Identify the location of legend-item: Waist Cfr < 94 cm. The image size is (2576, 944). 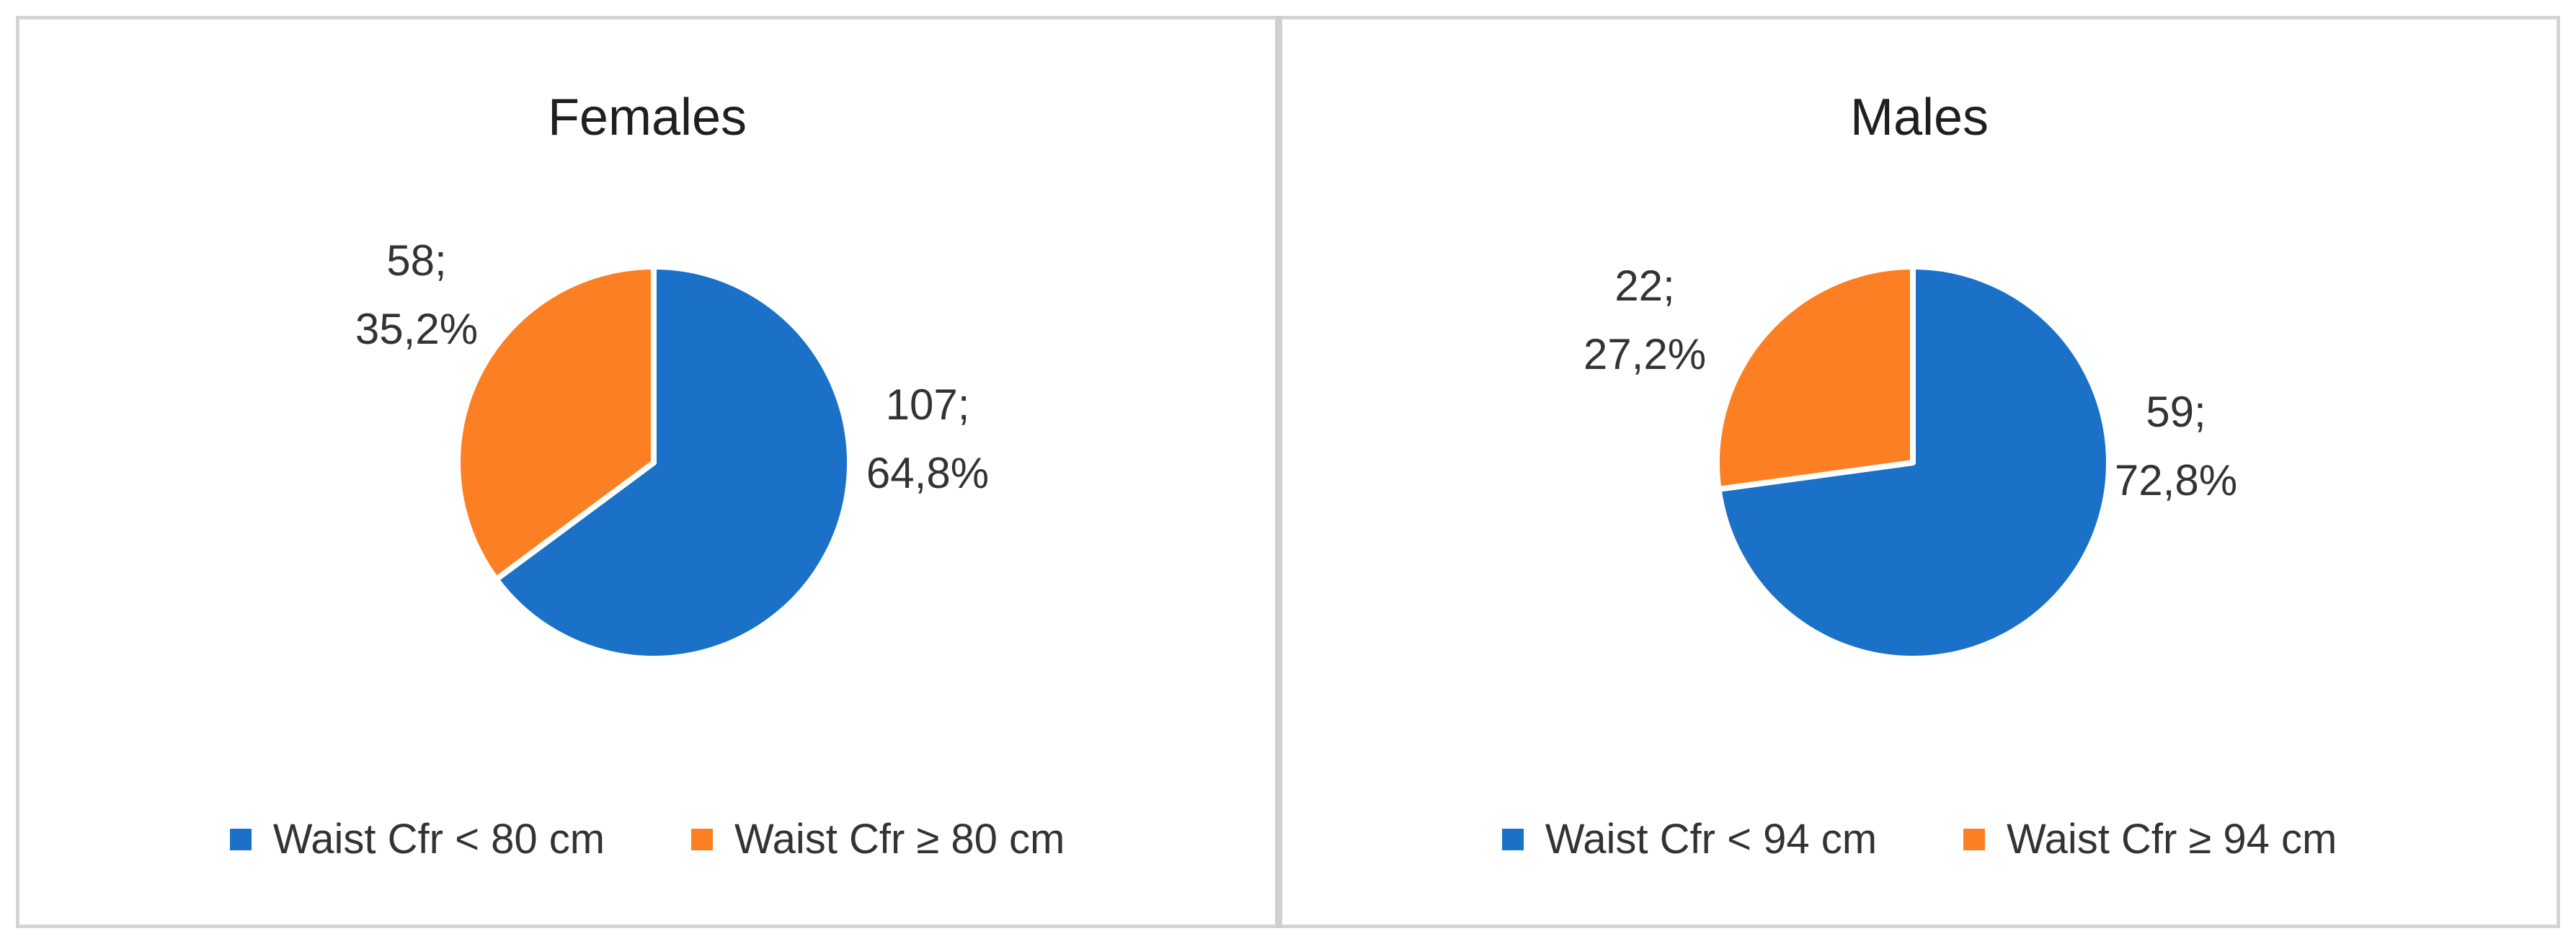
(1689, 839).